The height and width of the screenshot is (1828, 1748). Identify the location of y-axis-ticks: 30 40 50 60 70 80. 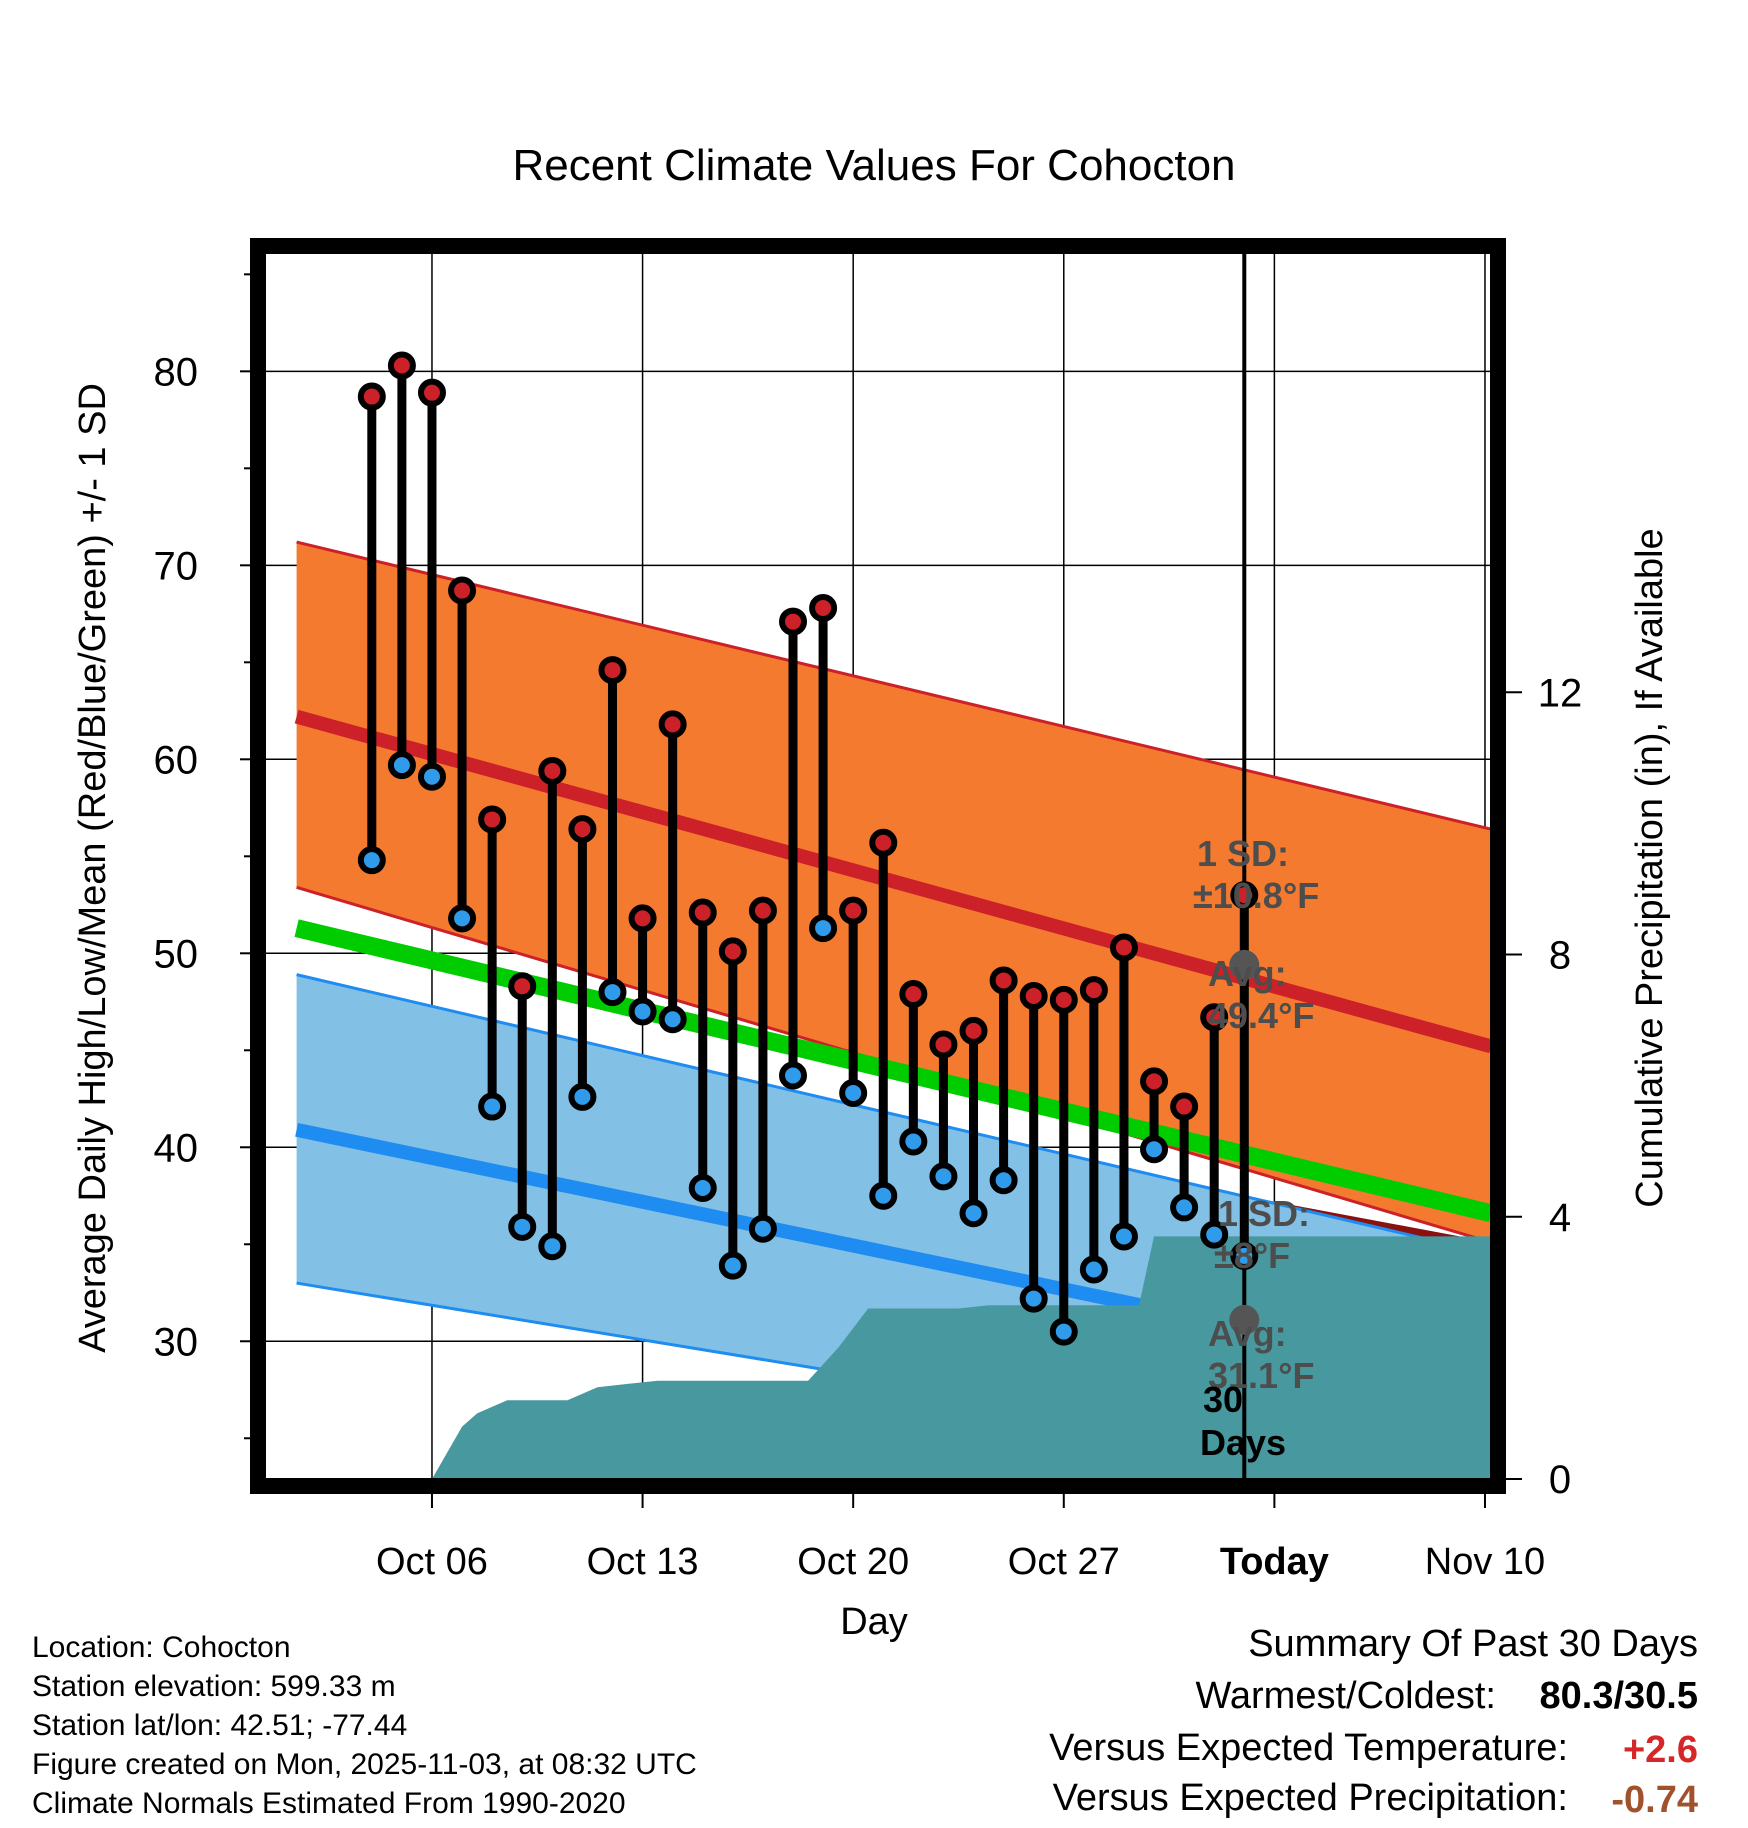
(202, 856).